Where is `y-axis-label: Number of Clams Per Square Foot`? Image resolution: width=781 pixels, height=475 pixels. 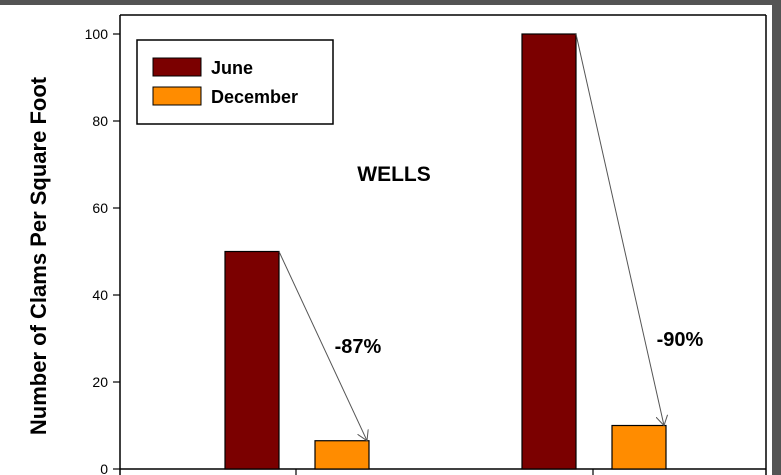 y-axis-label: Number of Clams Per Square Foot is located at coordinates (38, 255).